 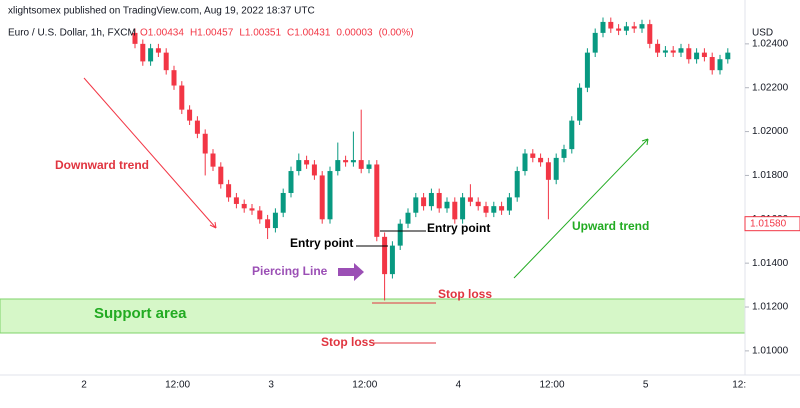 What do you see at coordinates (290, 271) in the screenshot?
I see `piercing-label: Piercing Line` at bounding box center [290, 271].